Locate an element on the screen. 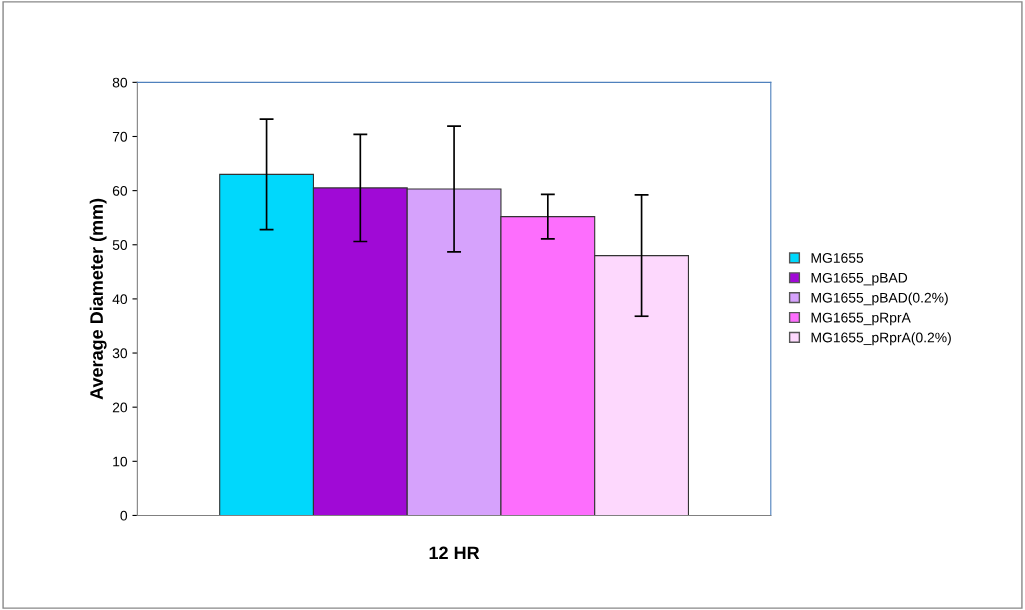 This screenshot has width=1025, height=610. y-tick-label: 30 is located at coordinates (120, 353).